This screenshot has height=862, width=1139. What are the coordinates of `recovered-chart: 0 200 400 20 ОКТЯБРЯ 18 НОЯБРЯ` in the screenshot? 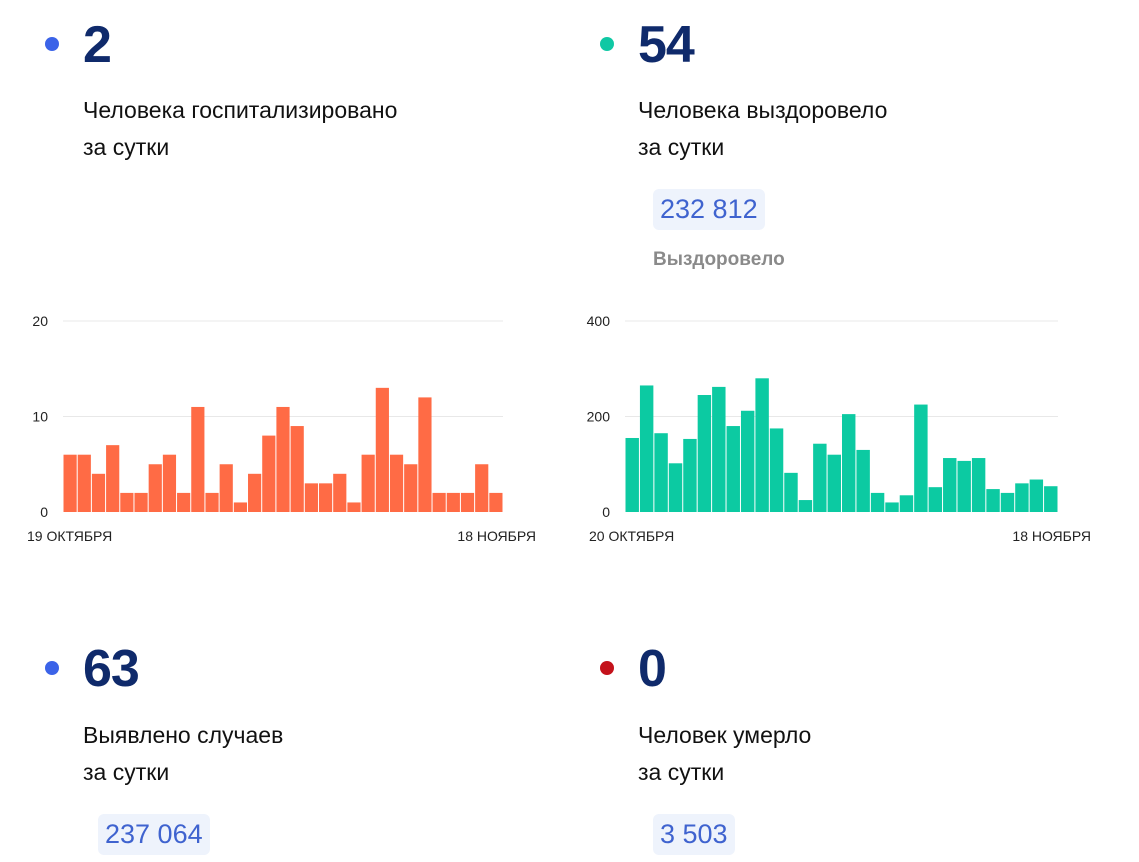 It's located at (839, 428).